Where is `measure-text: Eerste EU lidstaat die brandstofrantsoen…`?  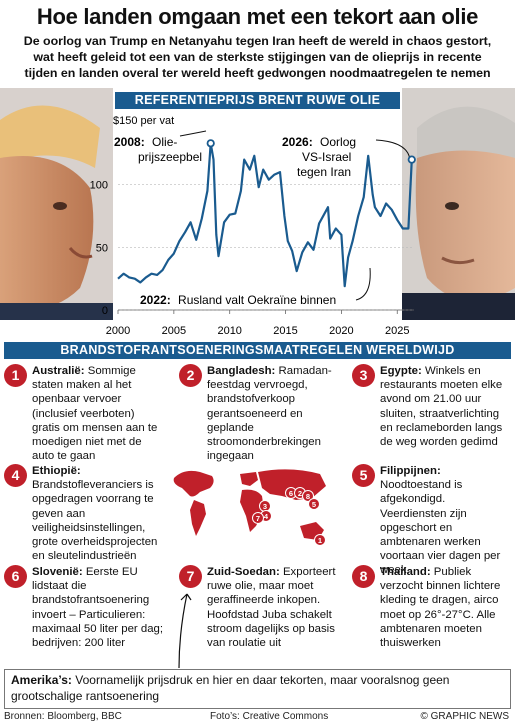 measure-text: Eerste EU lidstaat die brandstofrantsoen… is located at coordinates (98, 608).